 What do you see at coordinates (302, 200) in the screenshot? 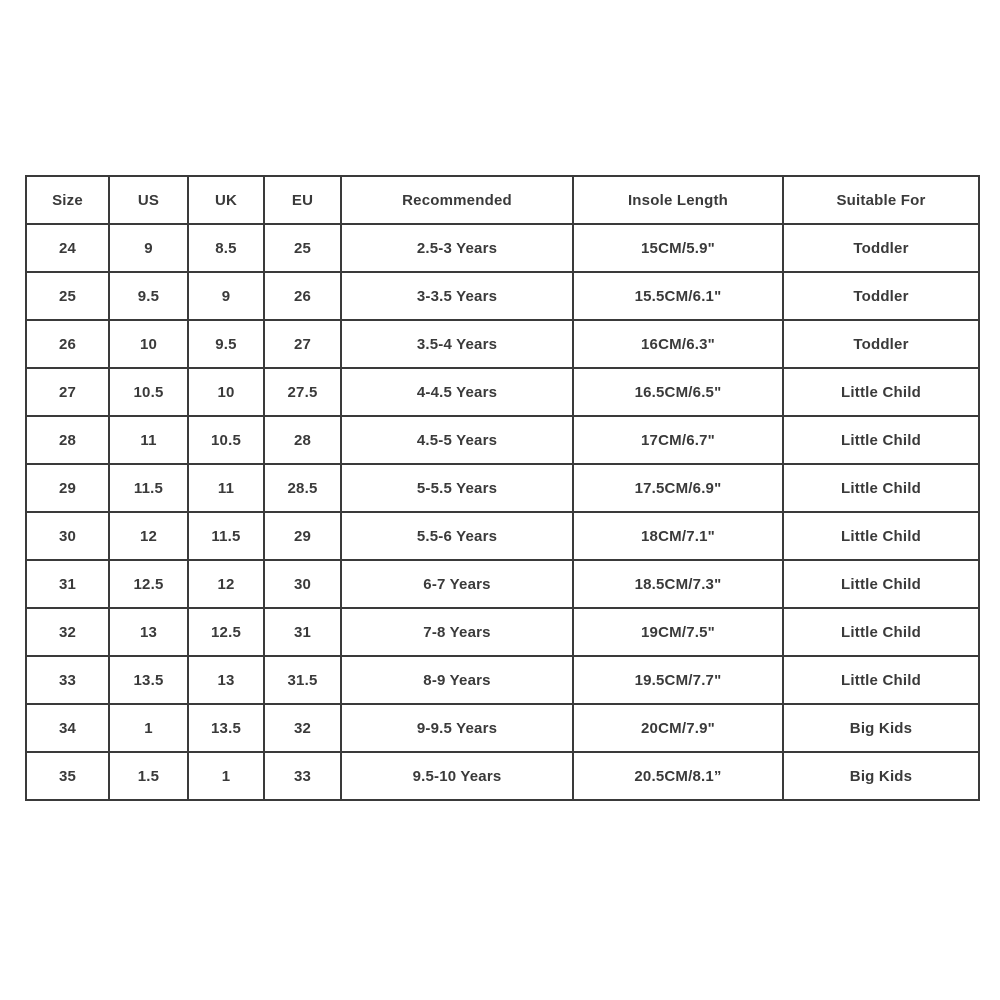
I see `column-header-eu: EU` at bounding box center [302, 200].